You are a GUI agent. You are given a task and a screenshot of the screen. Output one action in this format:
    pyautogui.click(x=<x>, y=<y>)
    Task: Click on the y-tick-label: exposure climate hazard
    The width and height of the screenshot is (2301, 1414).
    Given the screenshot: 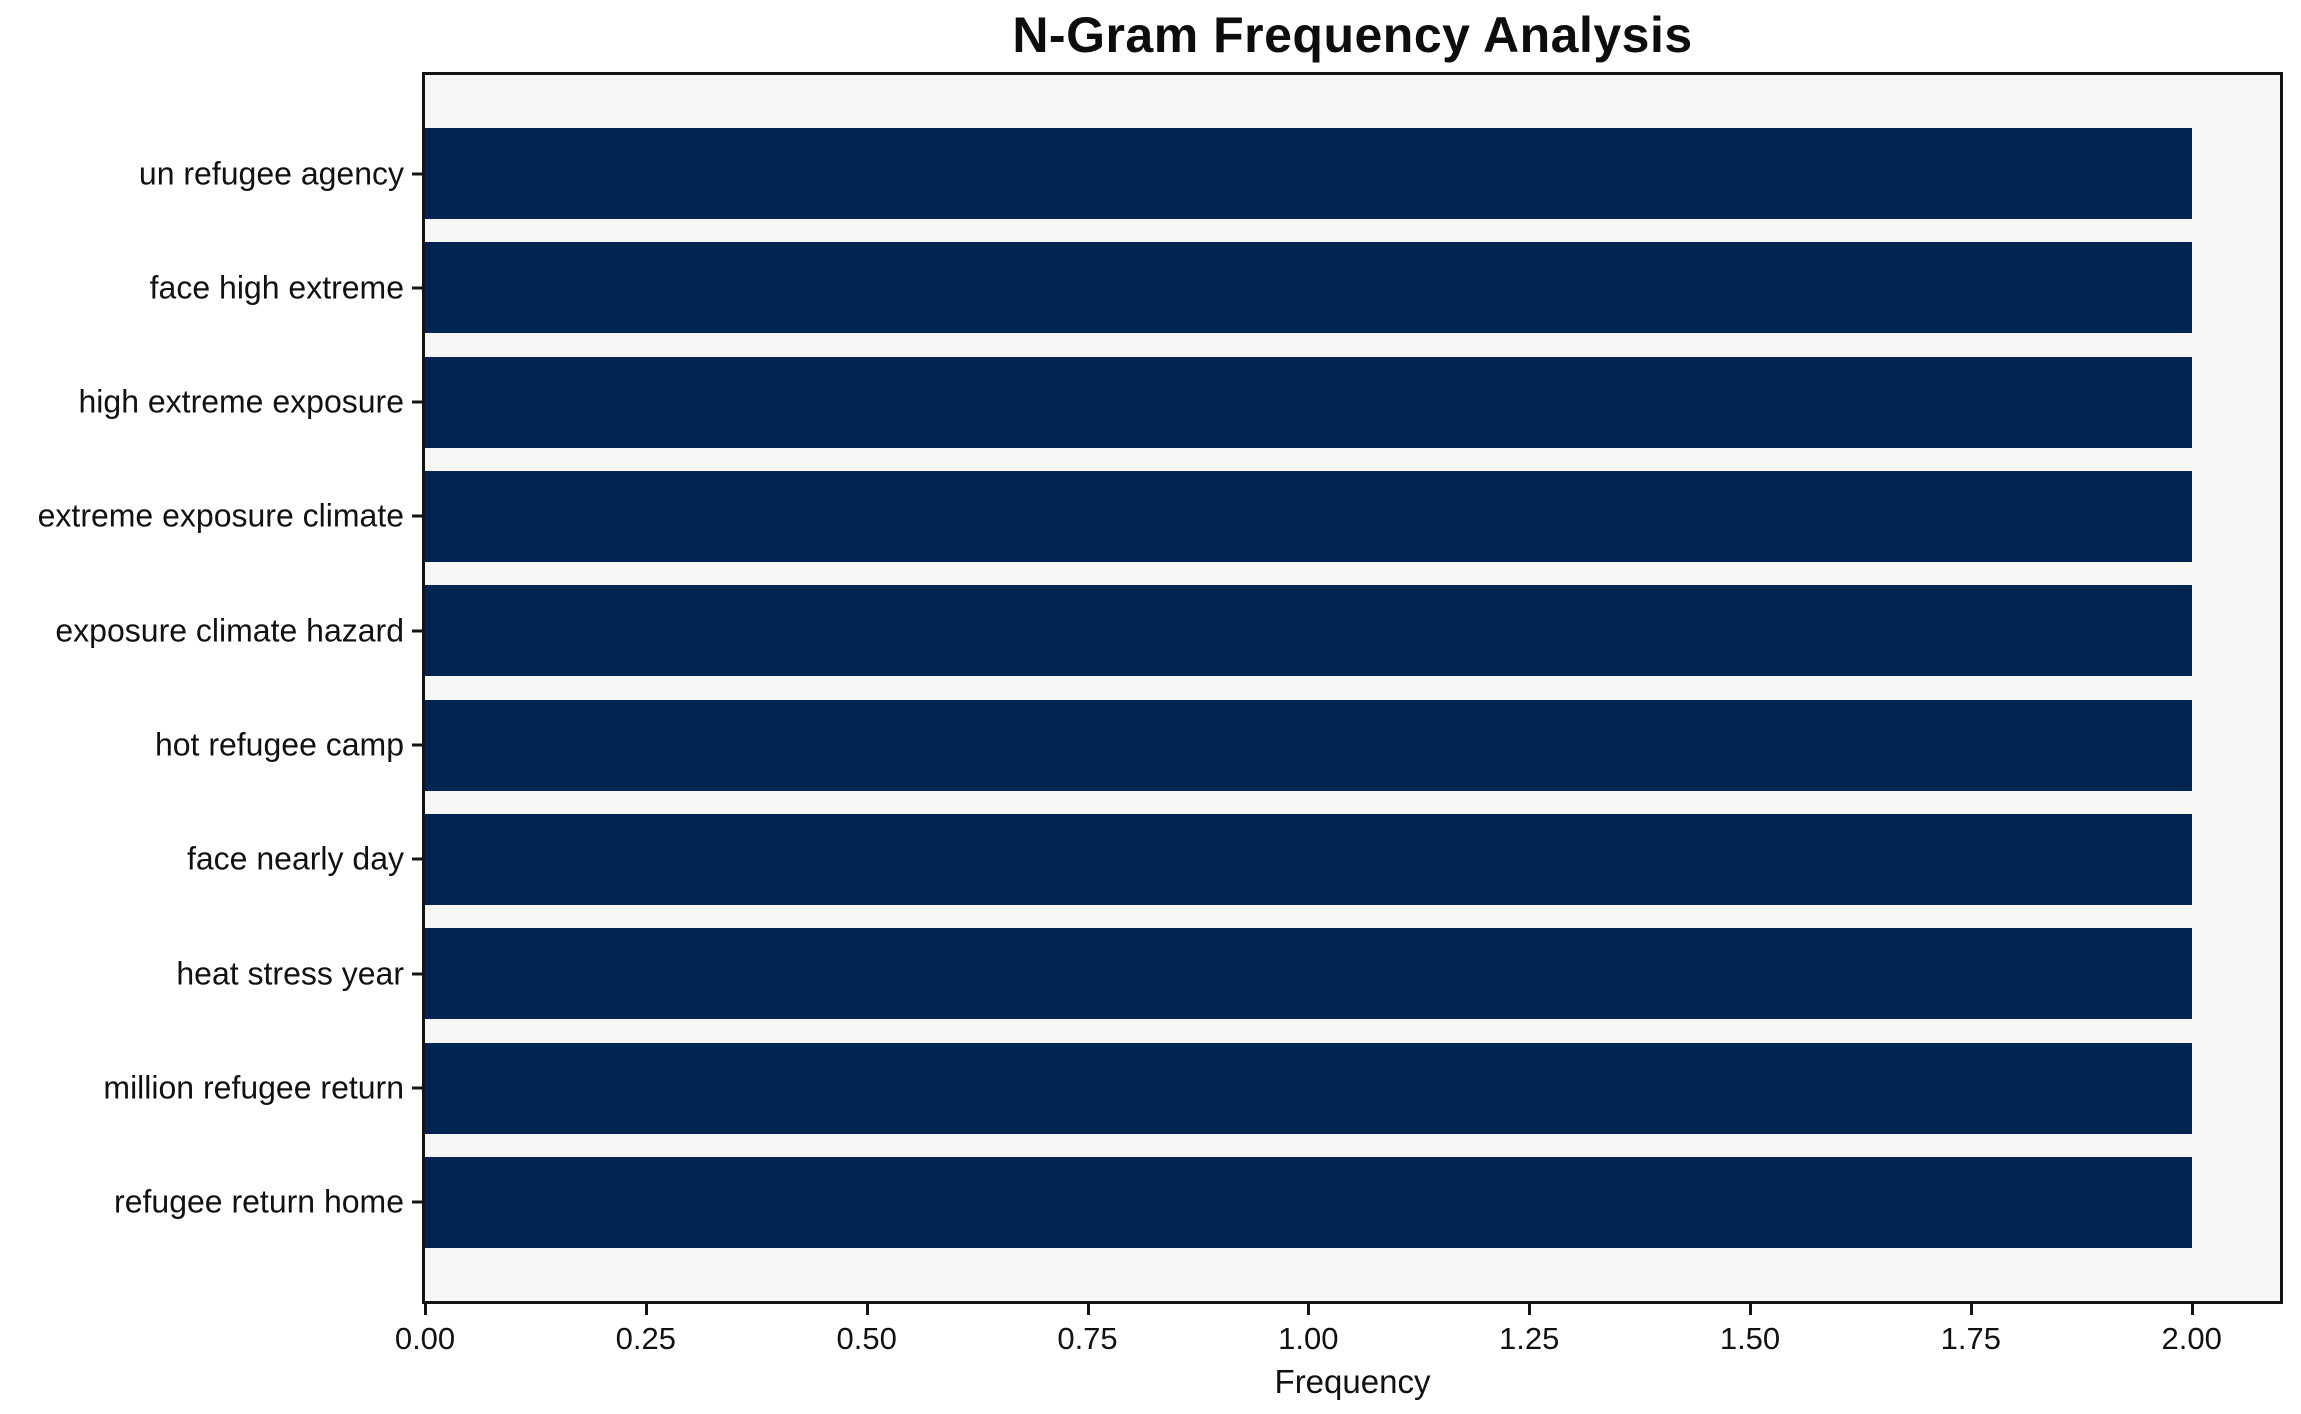 What is the action you would take?
    pyautogui.click(x=229, y=630)
    